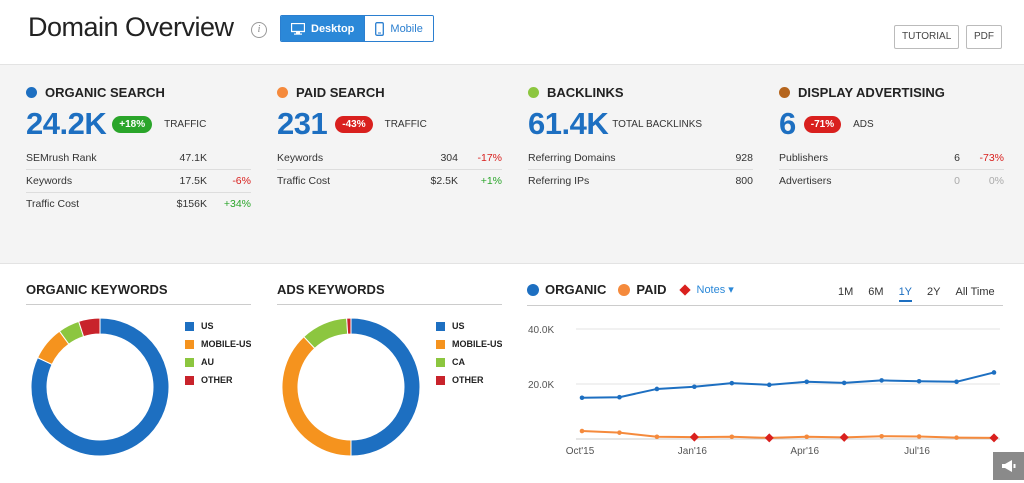 The image size is (1024, 483). Describe the element at coordinates (449, 158) in the screenshot. I see `row-value: 304` at that location.